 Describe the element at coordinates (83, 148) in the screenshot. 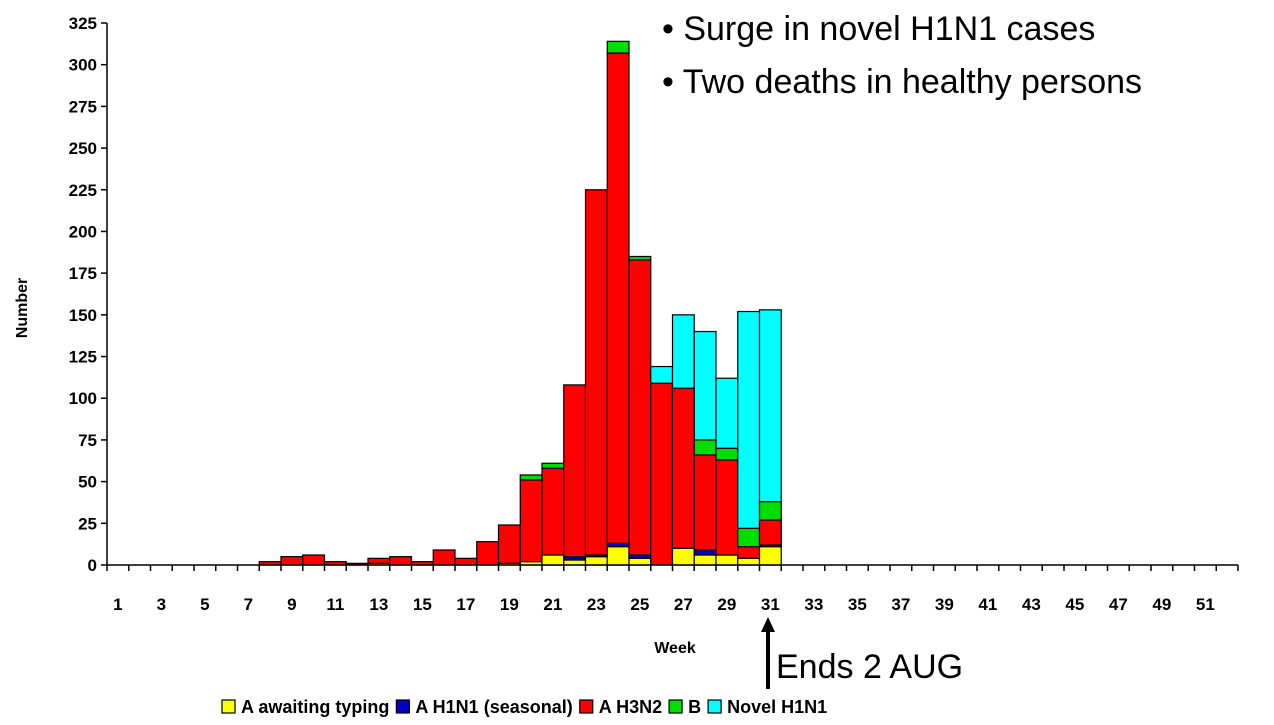

I see `y-tick-label: 250` at that location.